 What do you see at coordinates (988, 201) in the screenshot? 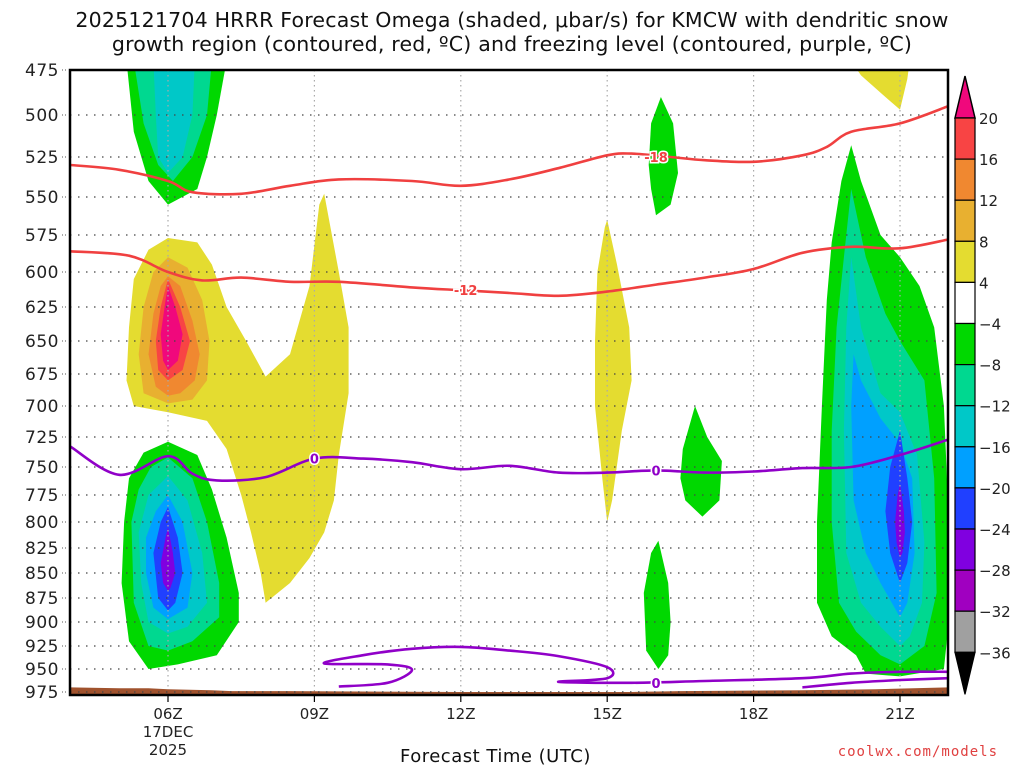
I see `colorbar-label: 12` at bounding box center [988, 201].